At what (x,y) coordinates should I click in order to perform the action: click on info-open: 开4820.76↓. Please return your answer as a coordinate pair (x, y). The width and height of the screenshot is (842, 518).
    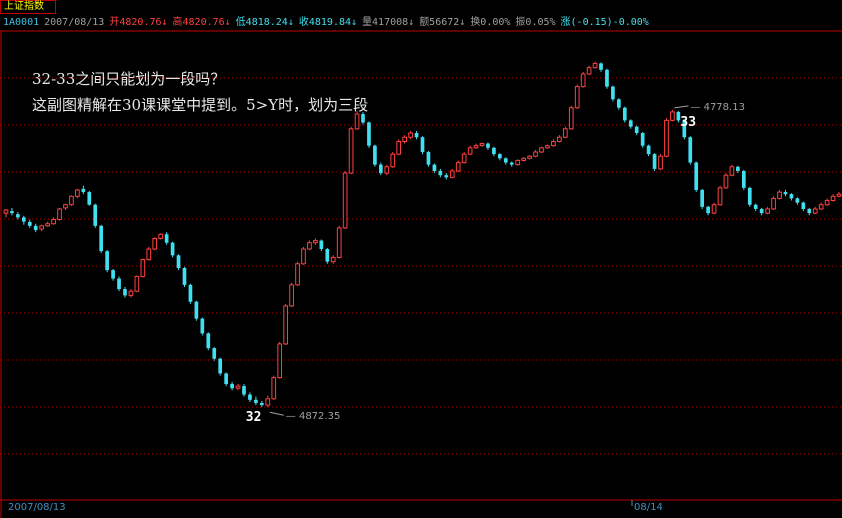
    Looking at the image, I should click on (138, 22).